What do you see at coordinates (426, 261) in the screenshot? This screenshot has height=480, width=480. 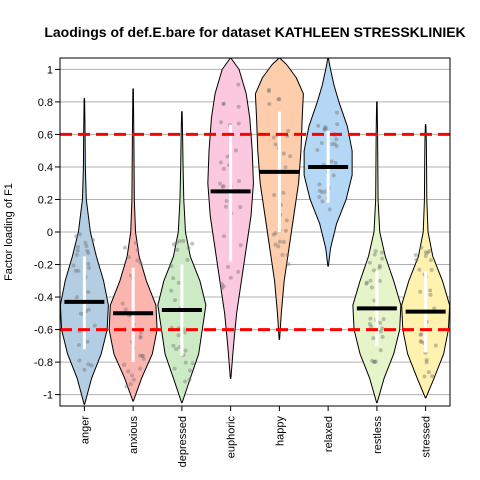 I see `violin-stressed` at bounding box center [426, 261].